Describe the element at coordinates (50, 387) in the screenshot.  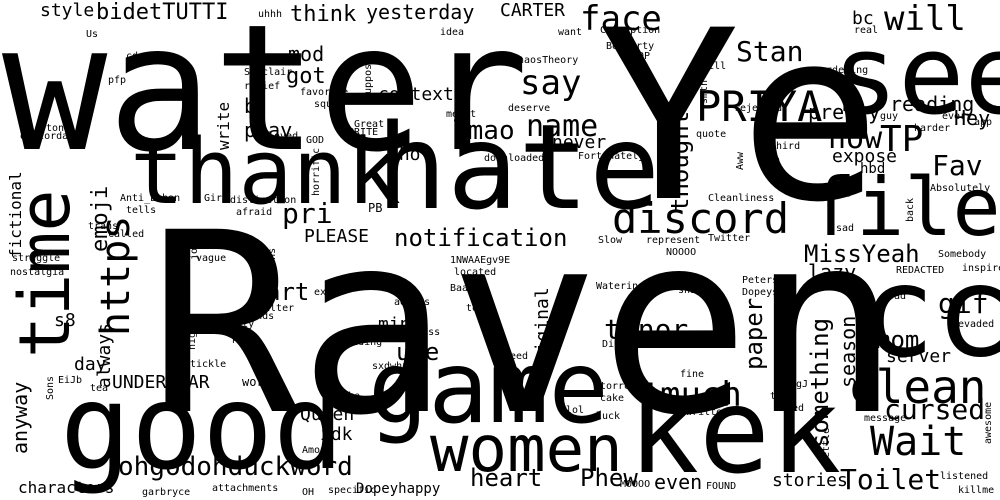
I see `word-sons: Sons` at that location.